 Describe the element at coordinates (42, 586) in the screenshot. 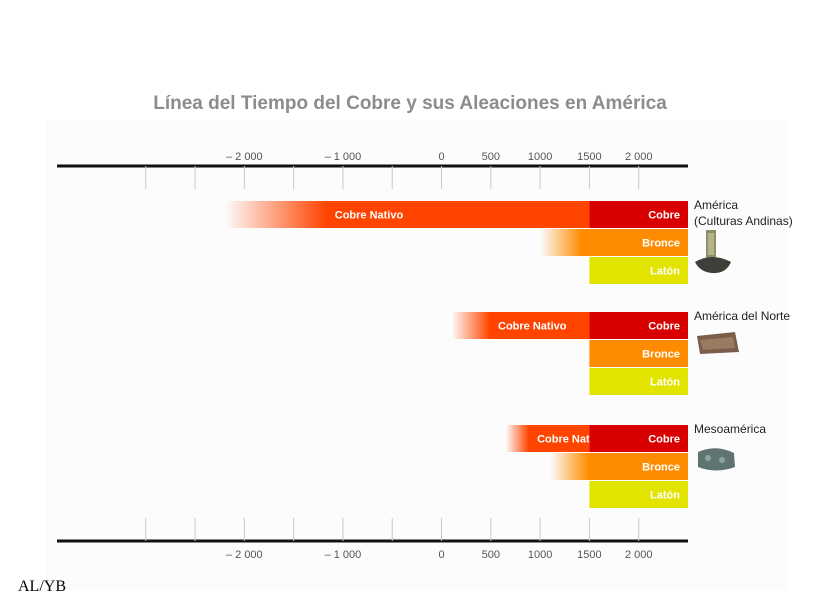

I see `author-credit: AL/YB` at that location.